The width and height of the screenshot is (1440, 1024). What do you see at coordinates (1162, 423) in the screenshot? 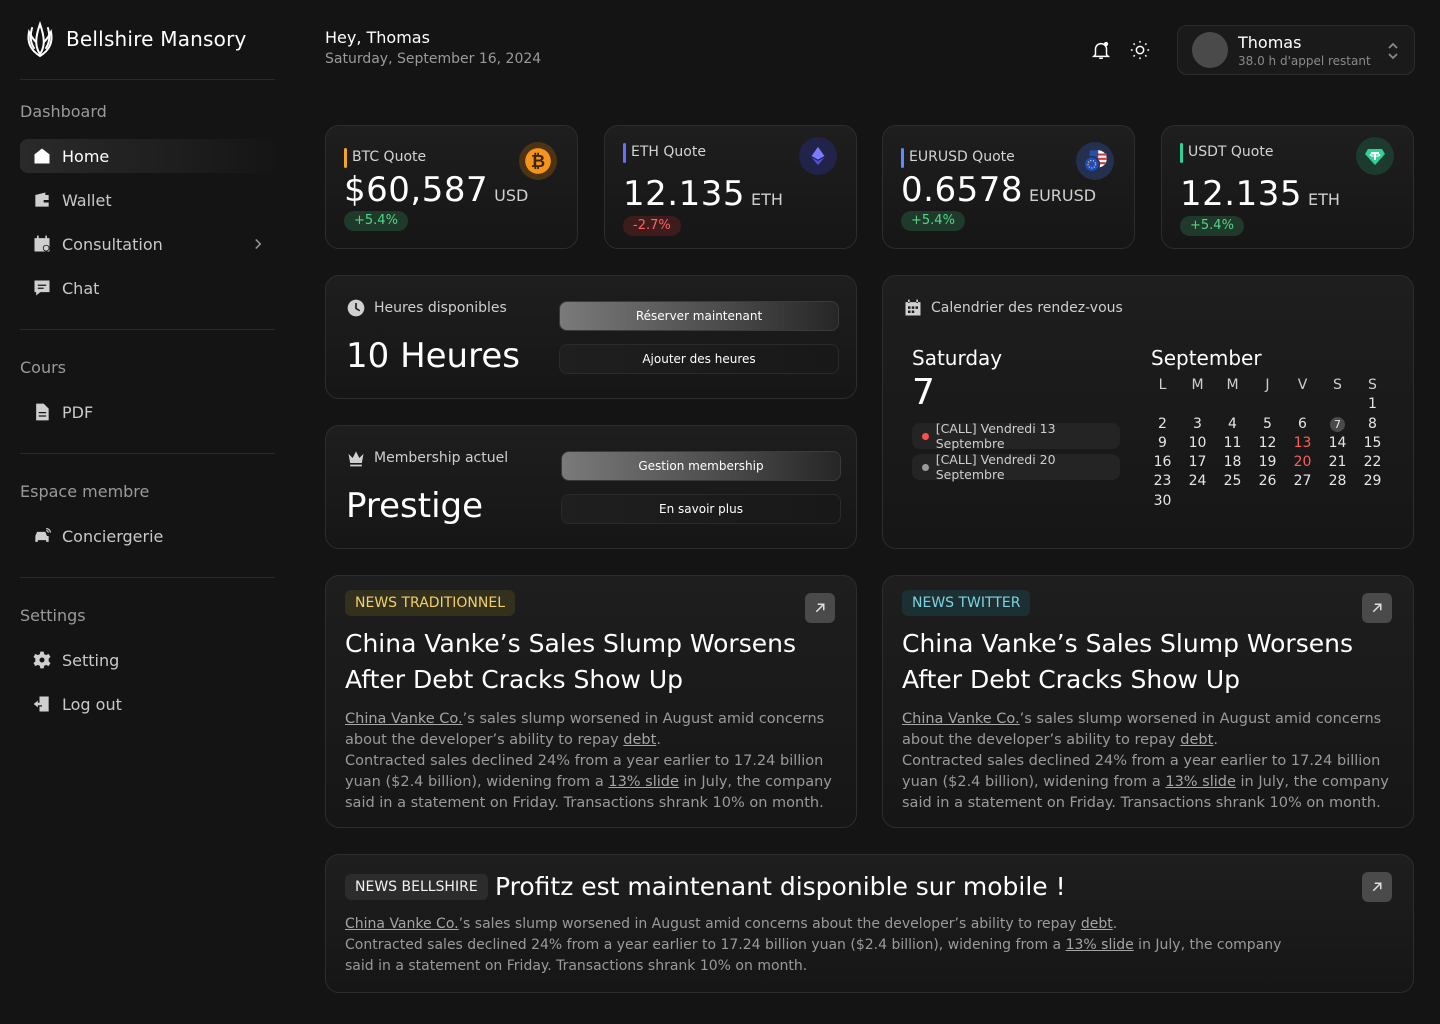
I see `calendar-day: 2` at bounding box center [1162, 423].